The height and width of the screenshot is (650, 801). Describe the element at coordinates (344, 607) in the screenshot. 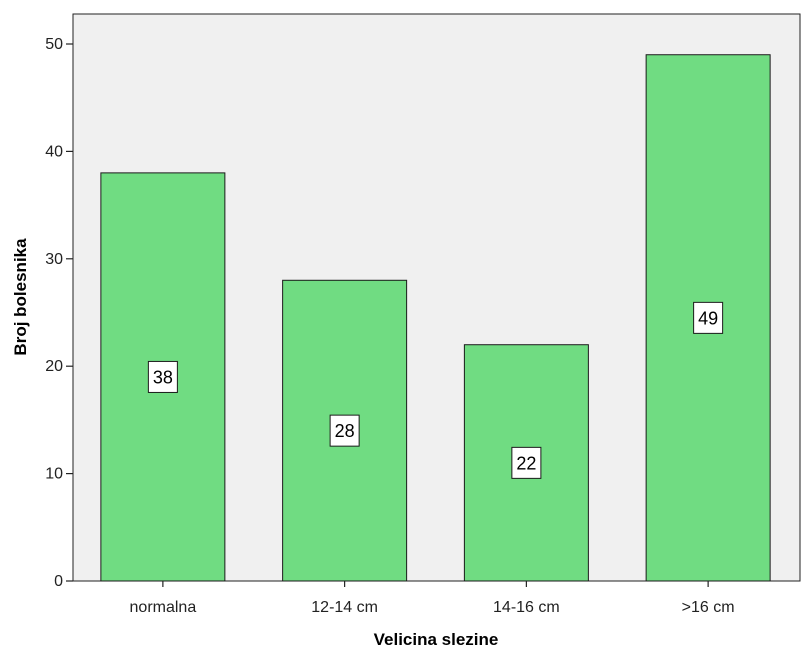

I see `x-tick-label: 12-14 cm` at that location.